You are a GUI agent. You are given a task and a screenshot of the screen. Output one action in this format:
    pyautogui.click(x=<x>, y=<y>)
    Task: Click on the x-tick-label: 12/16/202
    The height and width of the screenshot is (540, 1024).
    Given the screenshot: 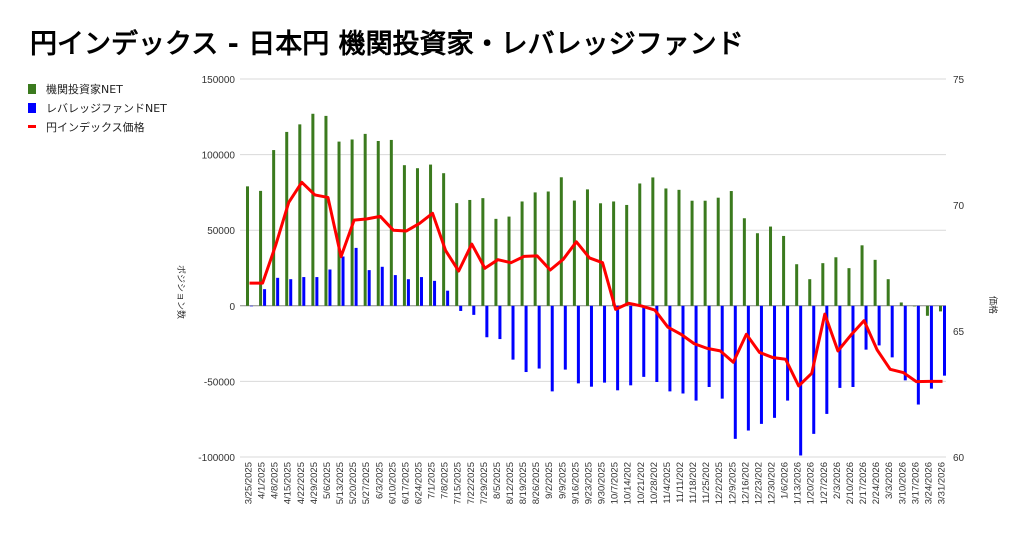 What is the action you would take?
    pyautogui.click(x=745, y=483)
    